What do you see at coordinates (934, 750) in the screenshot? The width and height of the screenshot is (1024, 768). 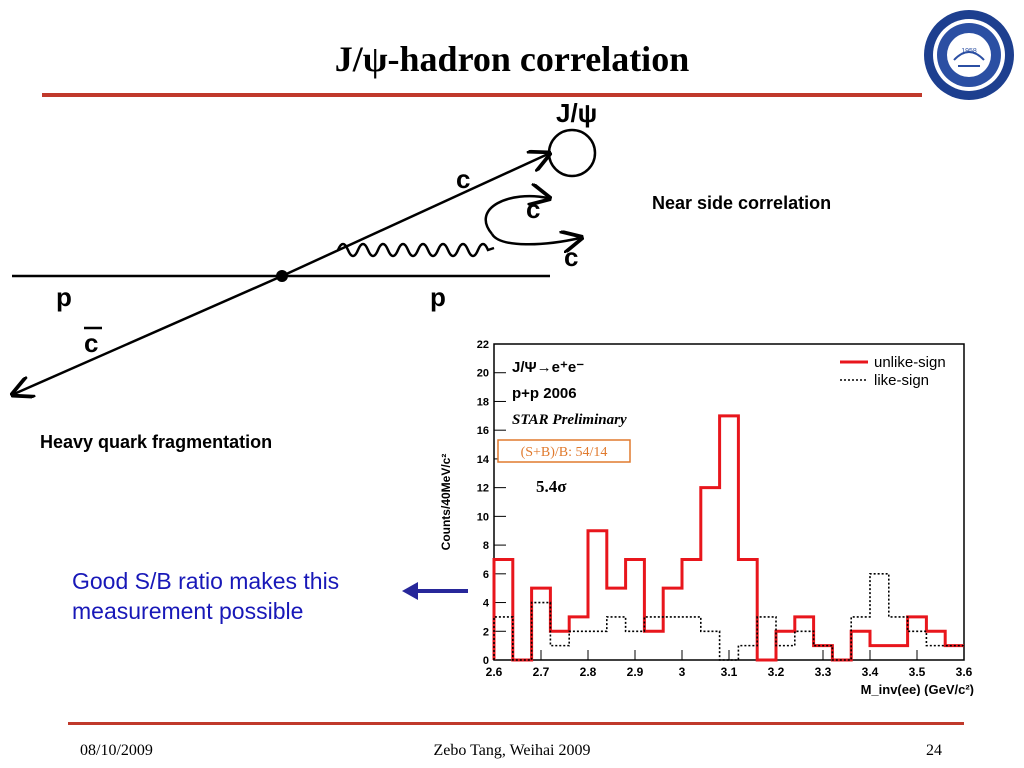 I see `footer-page-number: 24` at bounding box center [934, 750].